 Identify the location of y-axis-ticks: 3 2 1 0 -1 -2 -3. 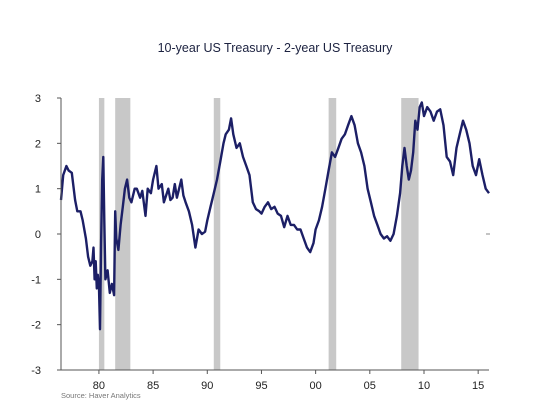
(46, 235).